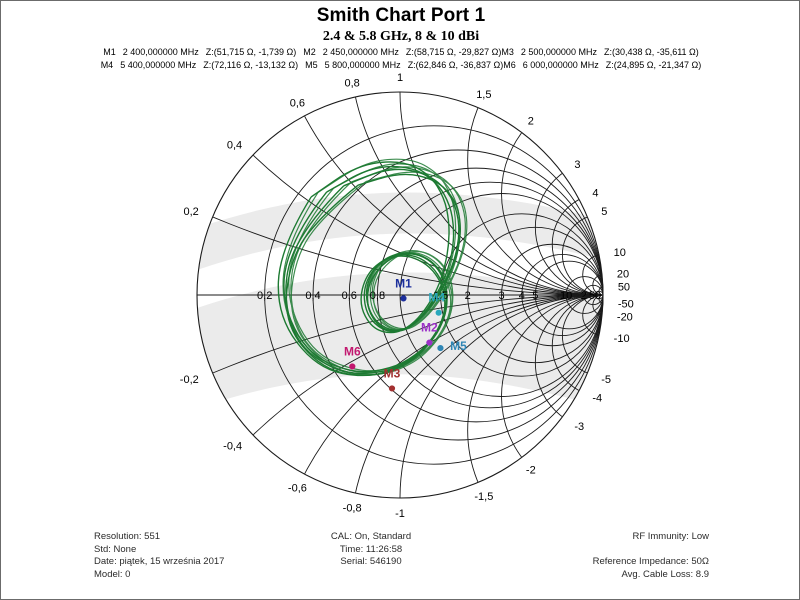  I want to click on reactance-tick--5: -5, so click(606, 380).